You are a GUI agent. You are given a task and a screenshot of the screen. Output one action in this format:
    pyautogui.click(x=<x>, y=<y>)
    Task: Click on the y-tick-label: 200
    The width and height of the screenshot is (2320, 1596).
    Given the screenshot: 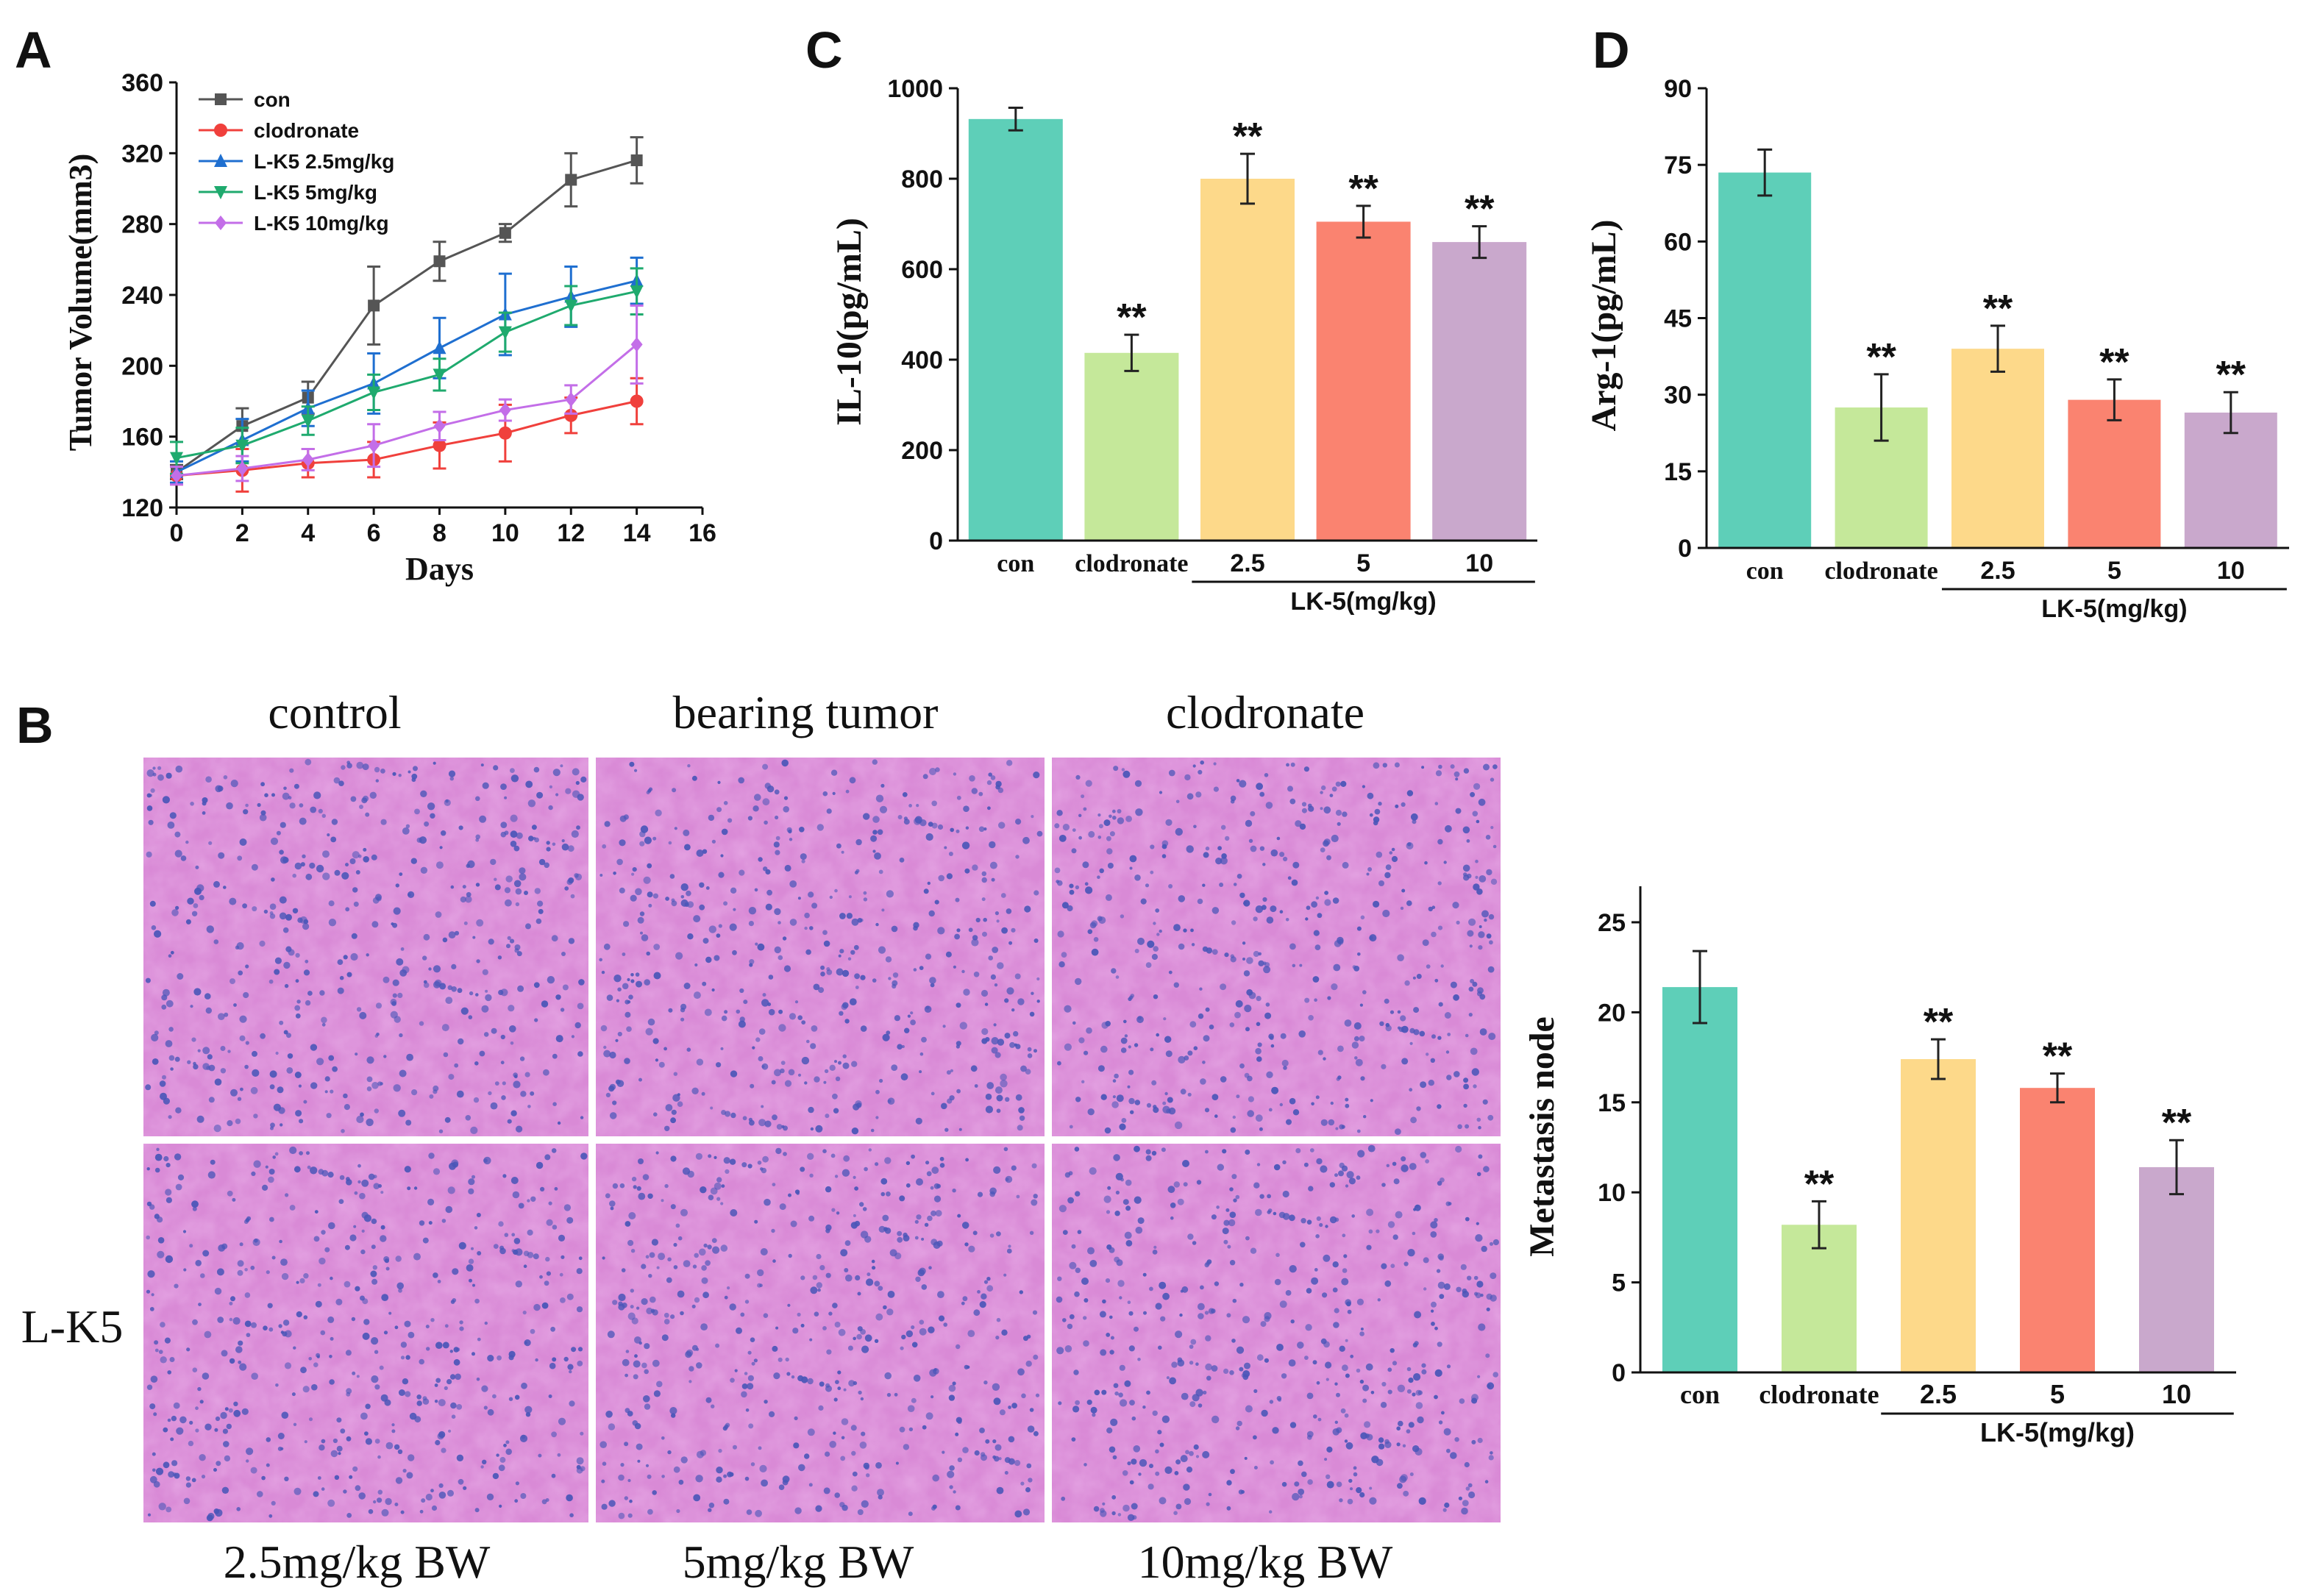 What is the action you would take?
    pyautogui.click(x=142, y=366)
    